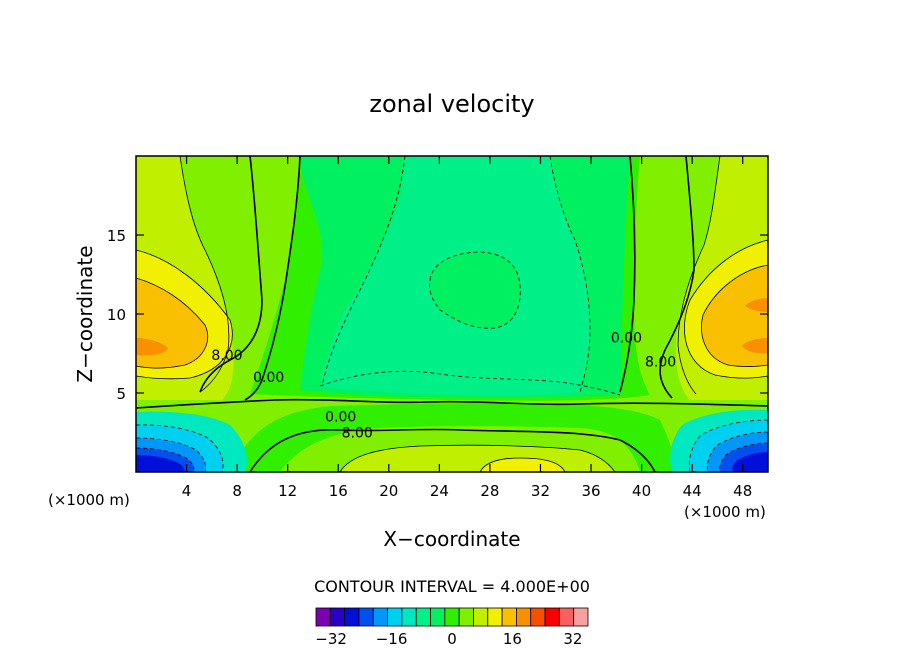  What do you see at coordinates (451, 104) in the screenshot?
I see `chart-title: zonal velocity` at bounding box center [451, 104].